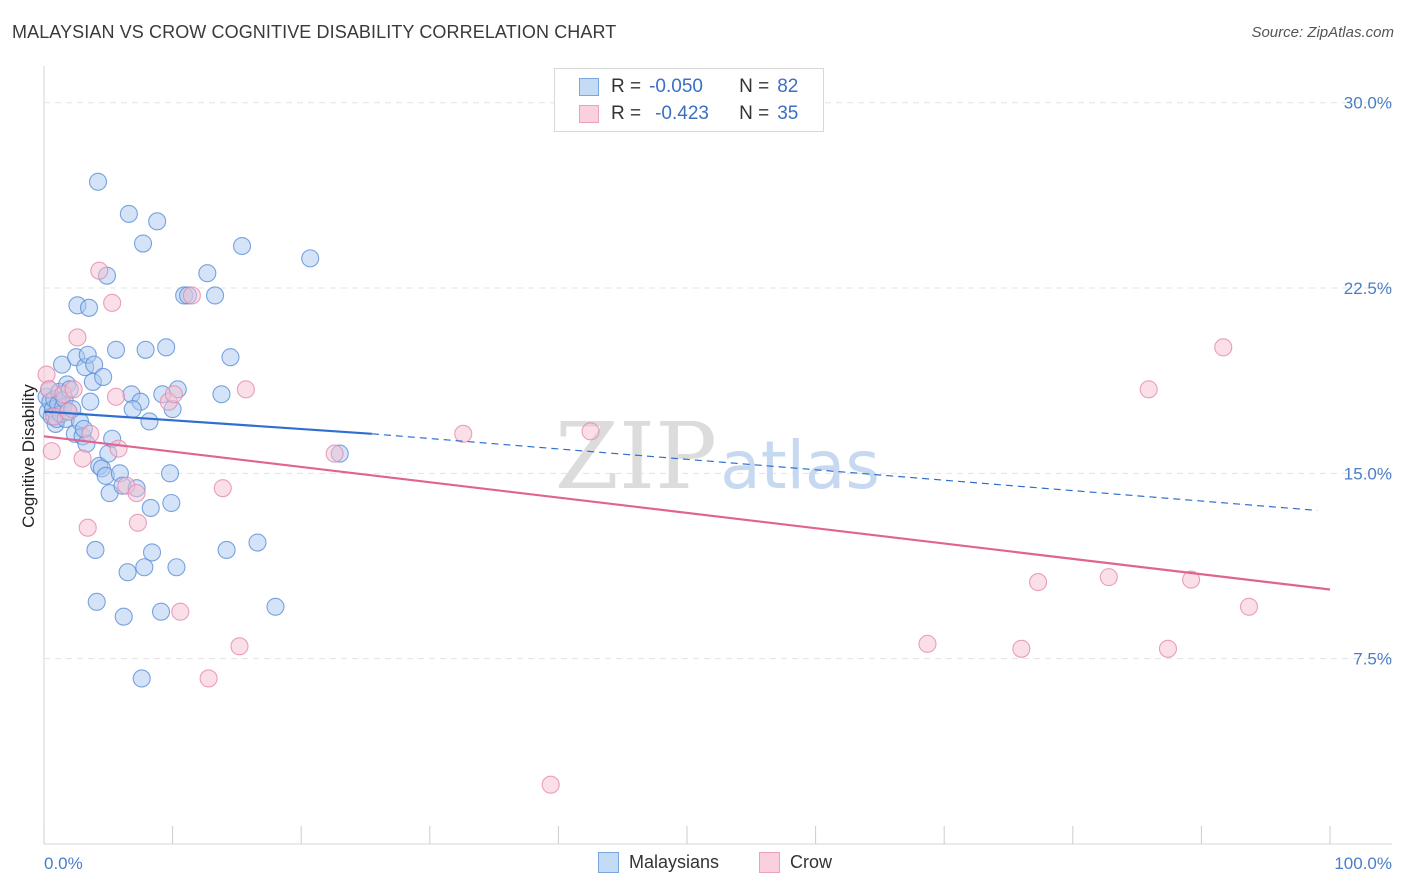 Image resolution: width=1406 pixels, height=892 pixels. Describe the element at coordinates (676, 86) in the screenshot. I see `legend-r-value: -0.050` at that location.